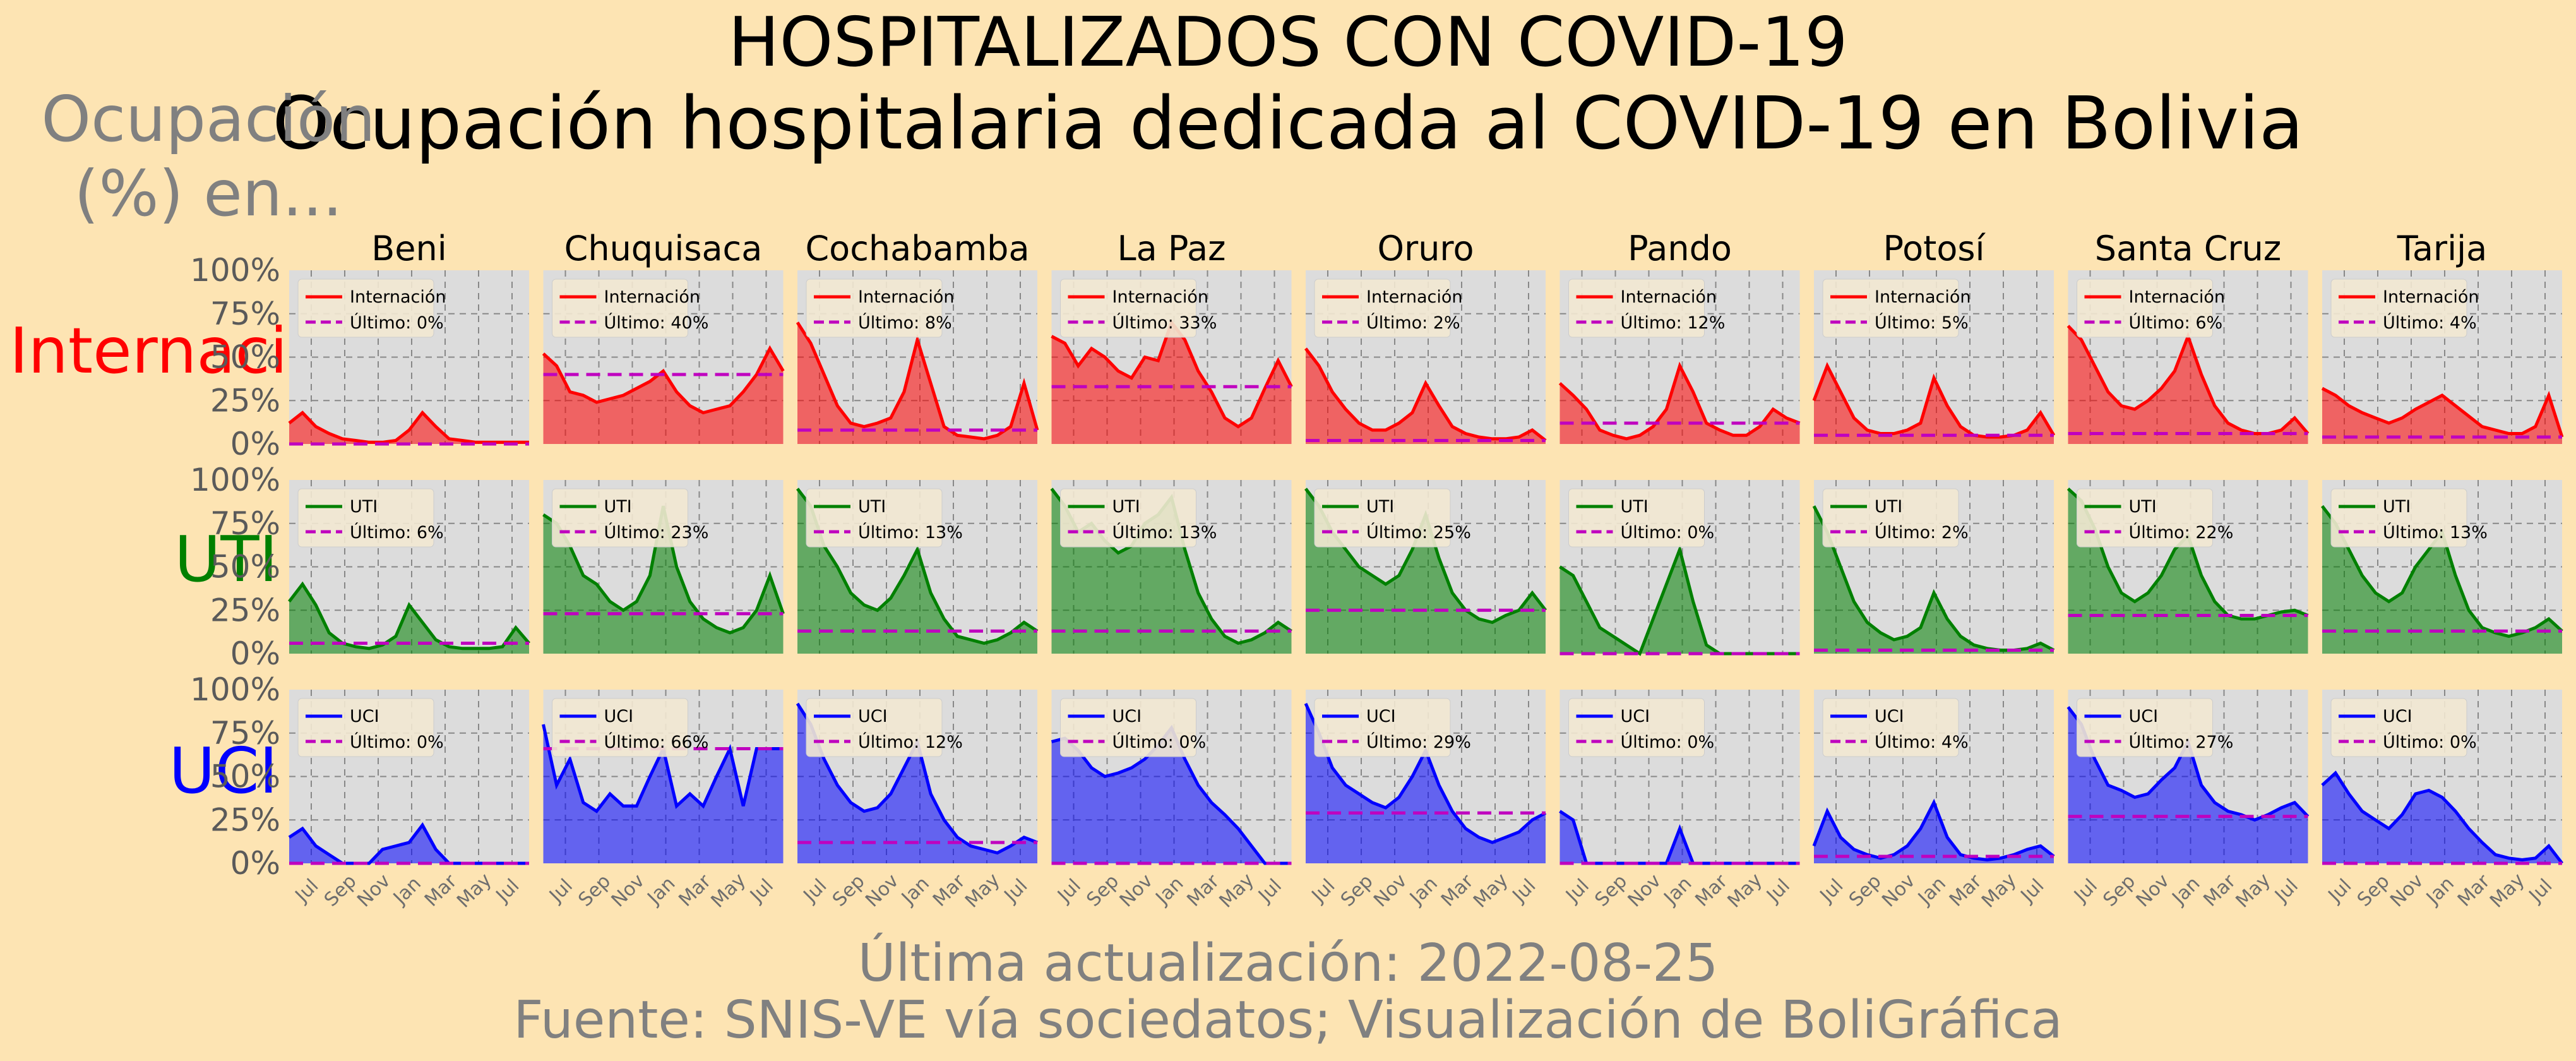  Describe the element at coordinates (1126, 507) in the screenshot. I see `panel-1-3-legend-series-label: UTI` at that location.